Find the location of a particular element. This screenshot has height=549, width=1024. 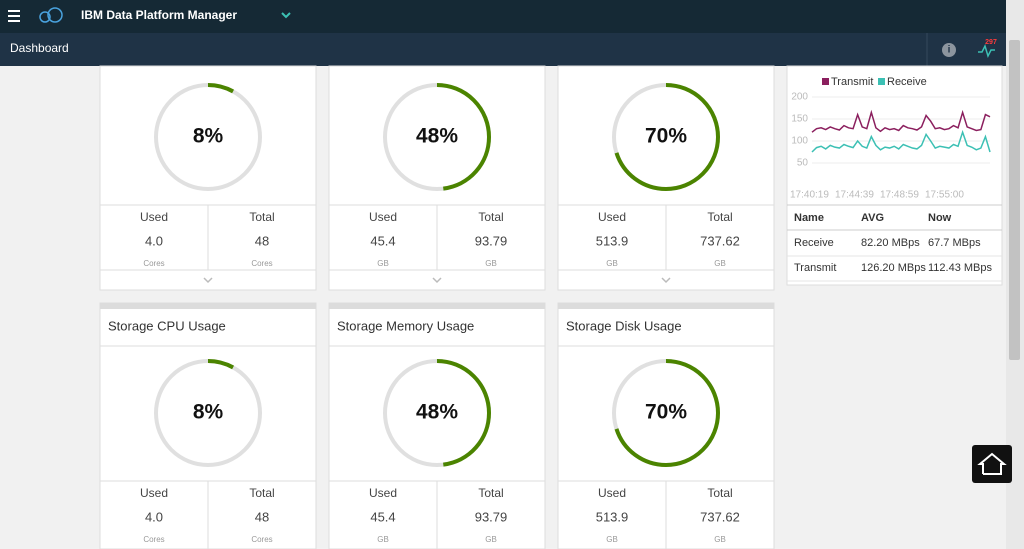

card-title: Storage Disk Usage is located at coordinates (624, 325).